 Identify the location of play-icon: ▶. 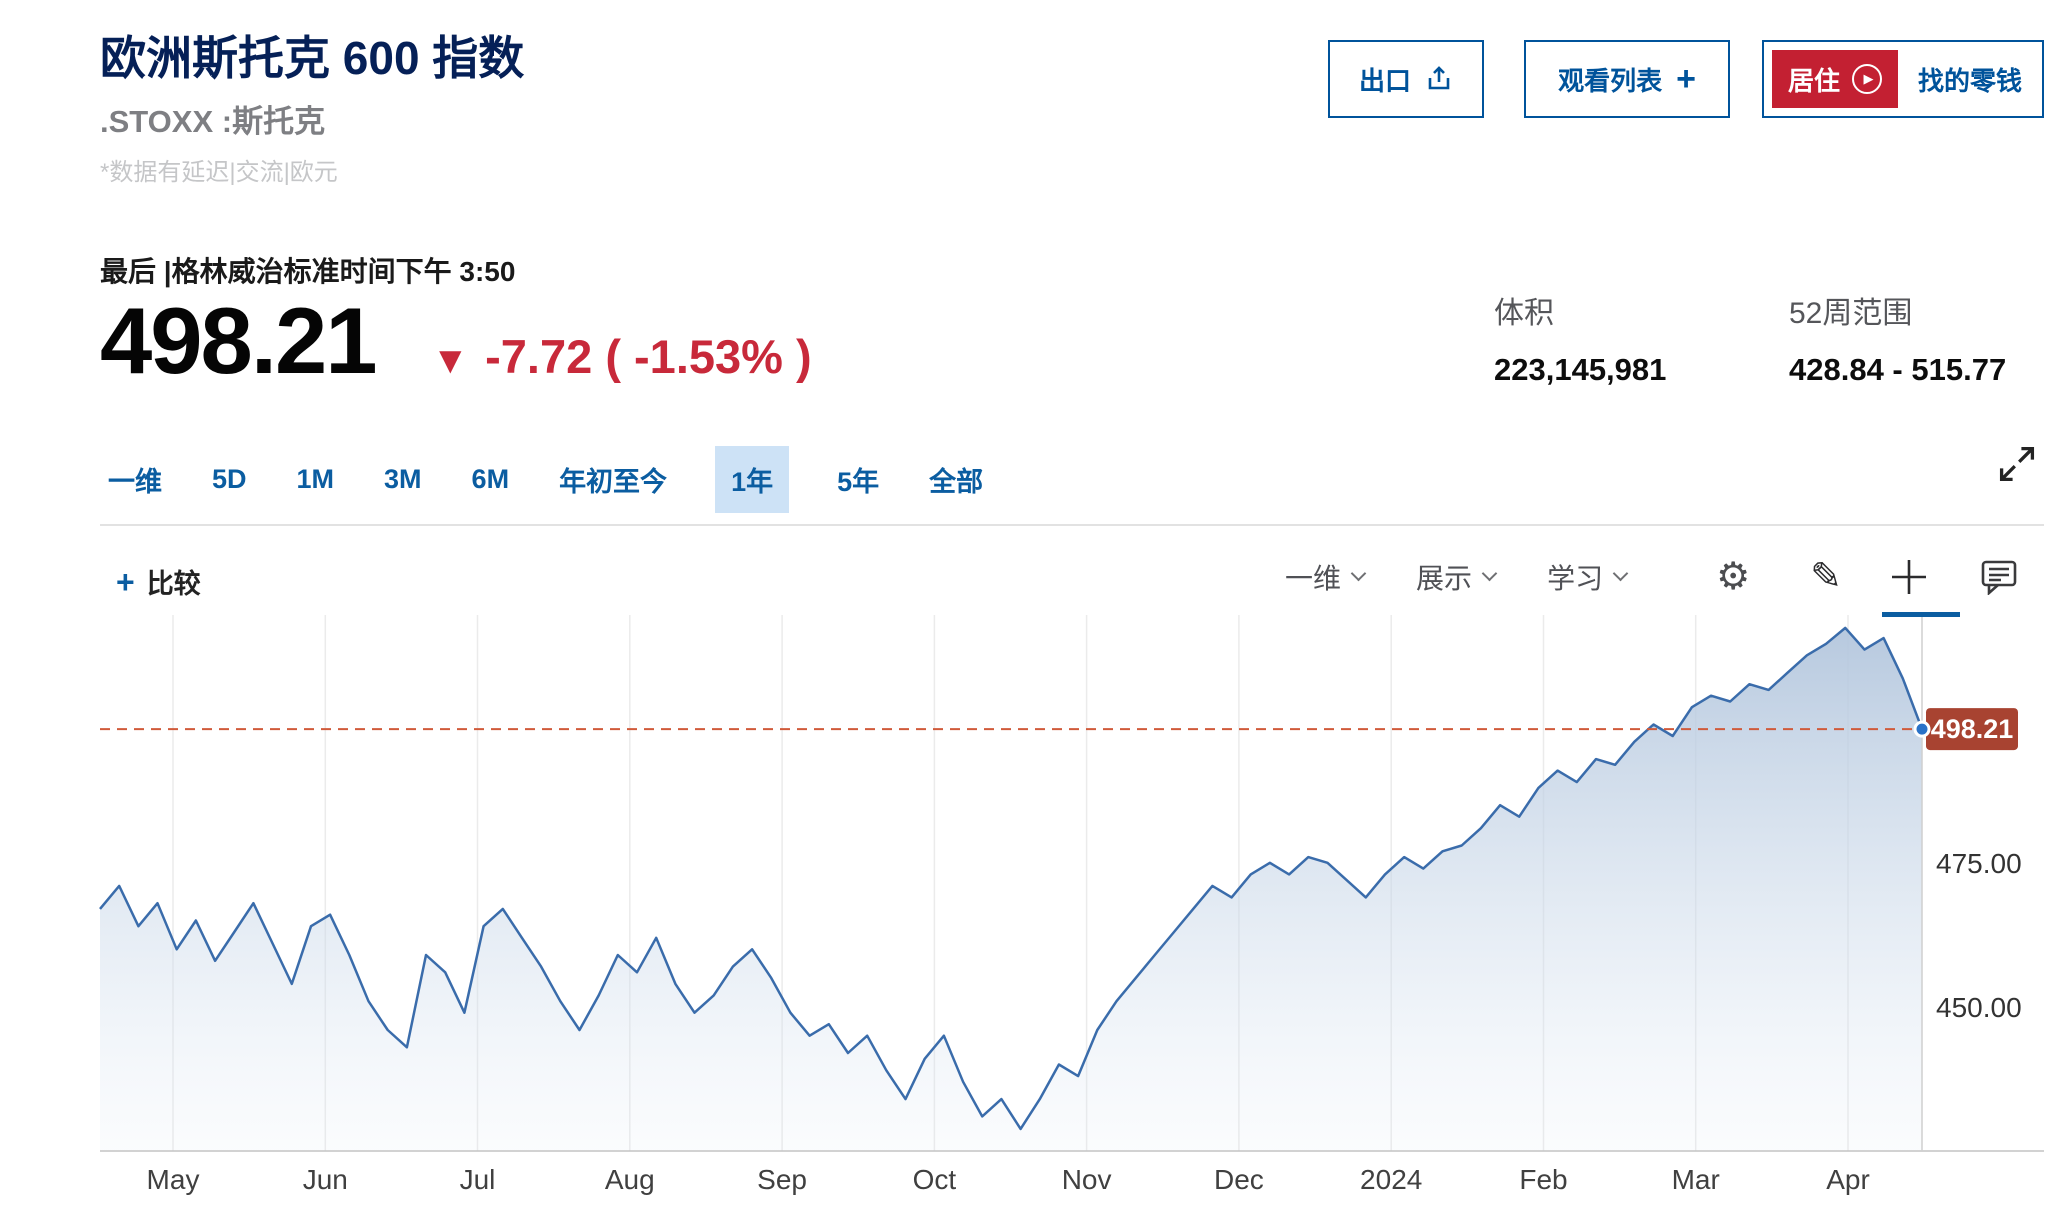
(1867, 79).